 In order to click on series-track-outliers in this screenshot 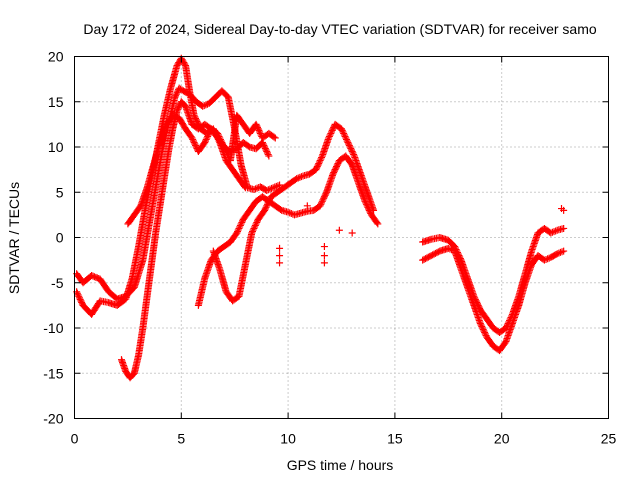, I will do `click(422, 234)`.